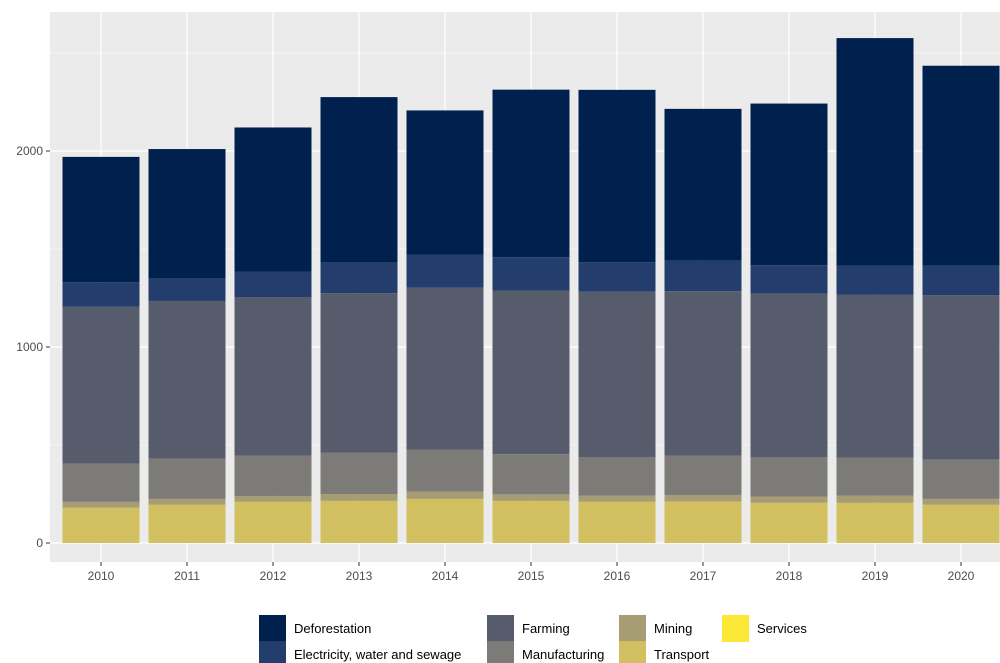  I want to click on bar-segment-transport-2019, so click(875, 522).